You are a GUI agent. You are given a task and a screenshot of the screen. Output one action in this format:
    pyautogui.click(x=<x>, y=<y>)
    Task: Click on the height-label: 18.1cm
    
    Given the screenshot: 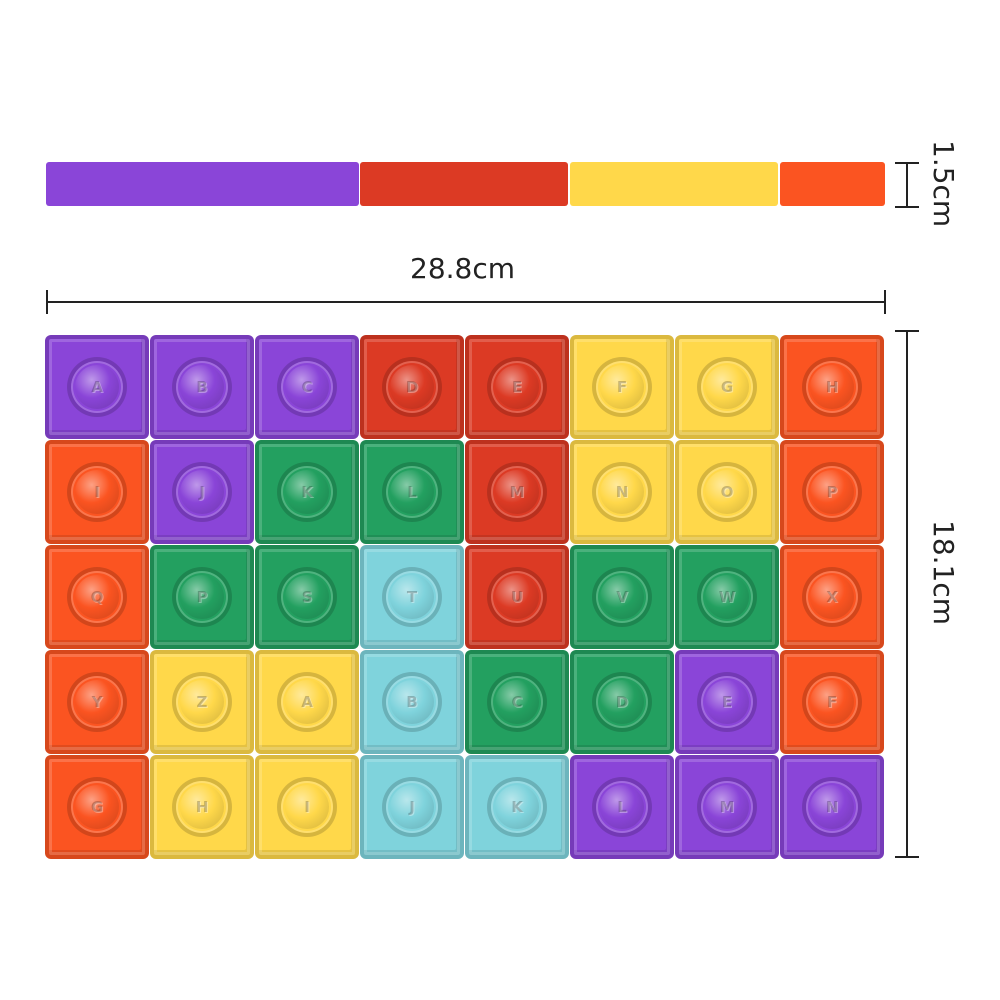 What is the action you would take?
    pyautogui.click(x=943, y=573)
    